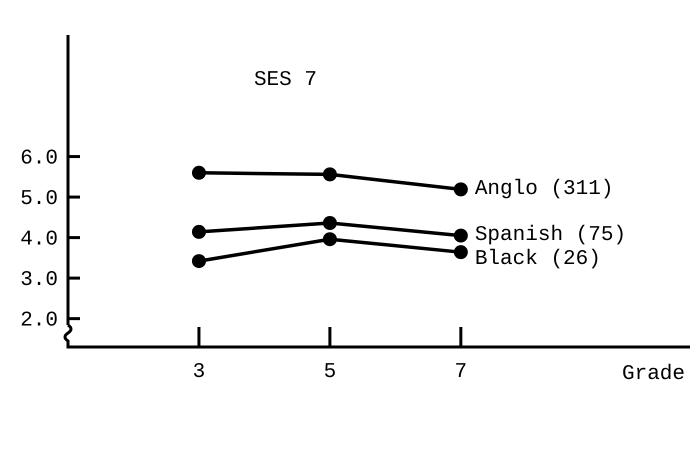 This screenshot has height=476, width=697. I want to click on x-tick-label: 7, so click(461, 372).